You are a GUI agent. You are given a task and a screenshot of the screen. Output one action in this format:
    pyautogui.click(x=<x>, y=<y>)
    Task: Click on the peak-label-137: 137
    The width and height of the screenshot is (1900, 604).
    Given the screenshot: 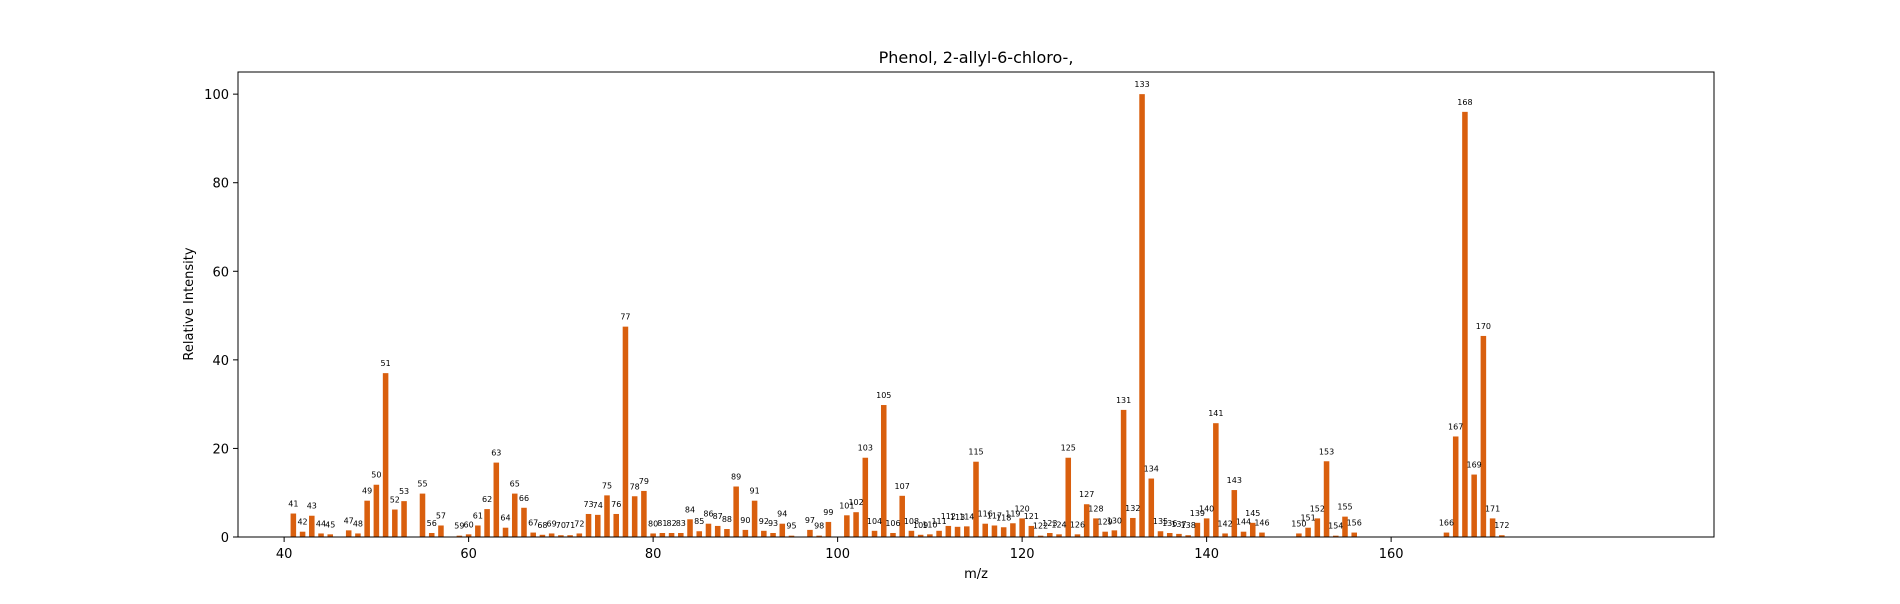 What is the action you would take?
    pyautogui.click(x=1178, y=524)
    